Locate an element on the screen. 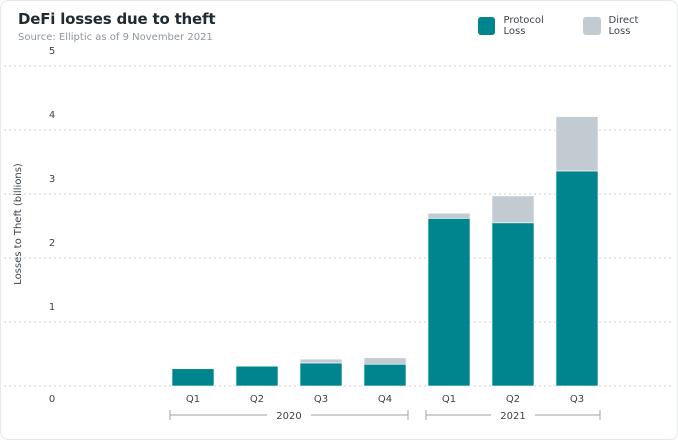 Image resolution: width=678 pixels, height=440 pixels. x-group-label: 2020 is located at coordinates (288, 416).